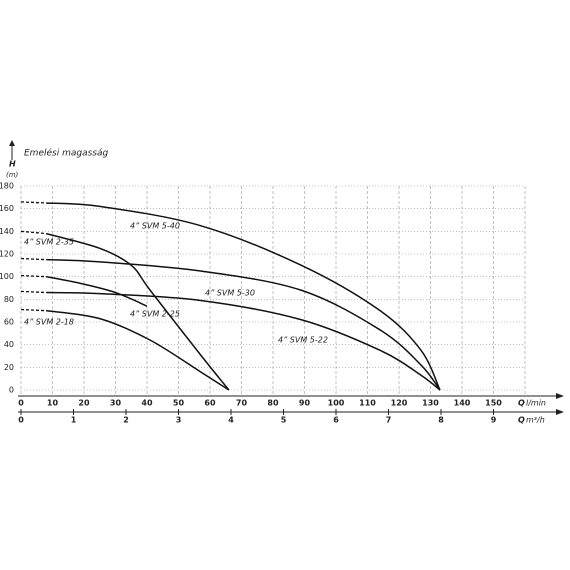  I want to click on x-tick-label: 120, so click(399, 403).